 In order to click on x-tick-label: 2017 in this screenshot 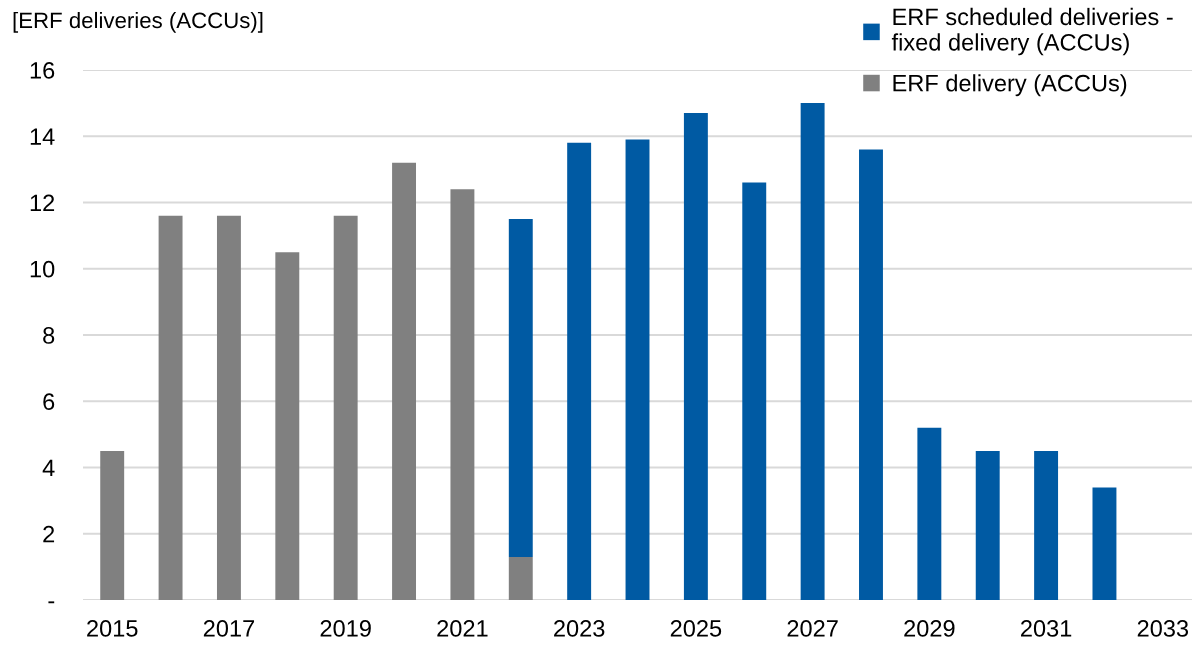, I will do `click(229, 628)`.